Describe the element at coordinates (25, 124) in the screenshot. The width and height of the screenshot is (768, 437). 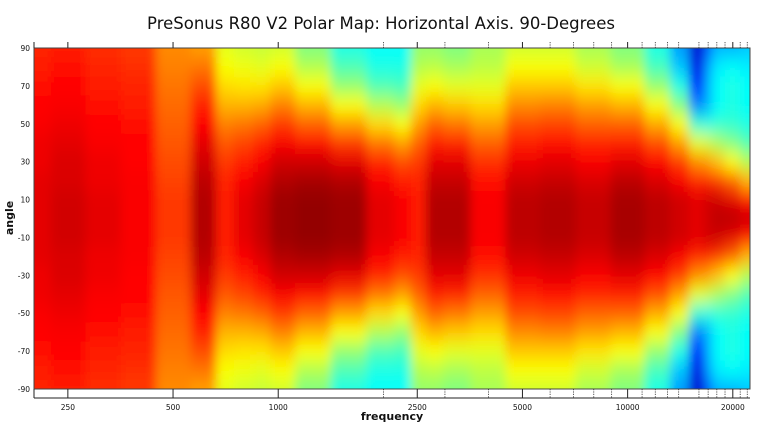
I see `y-tick-label: 50` at that location.